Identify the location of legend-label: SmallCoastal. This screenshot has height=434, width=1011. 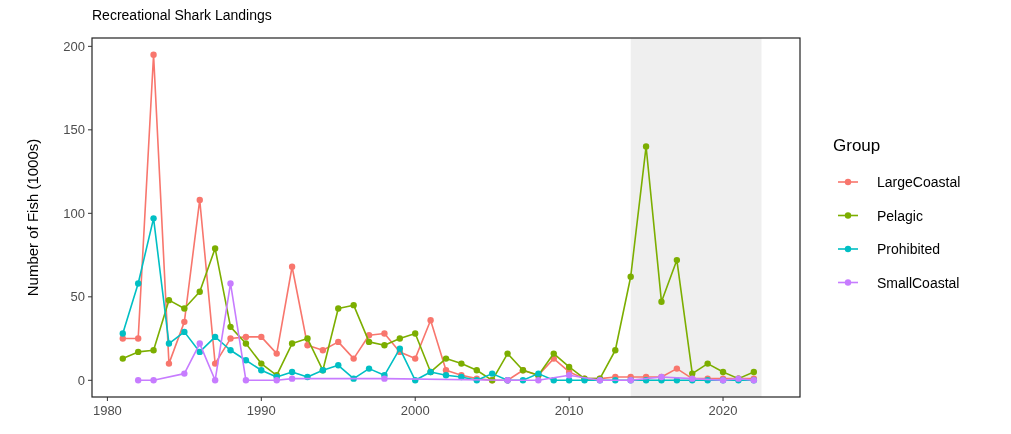
(918, 282).